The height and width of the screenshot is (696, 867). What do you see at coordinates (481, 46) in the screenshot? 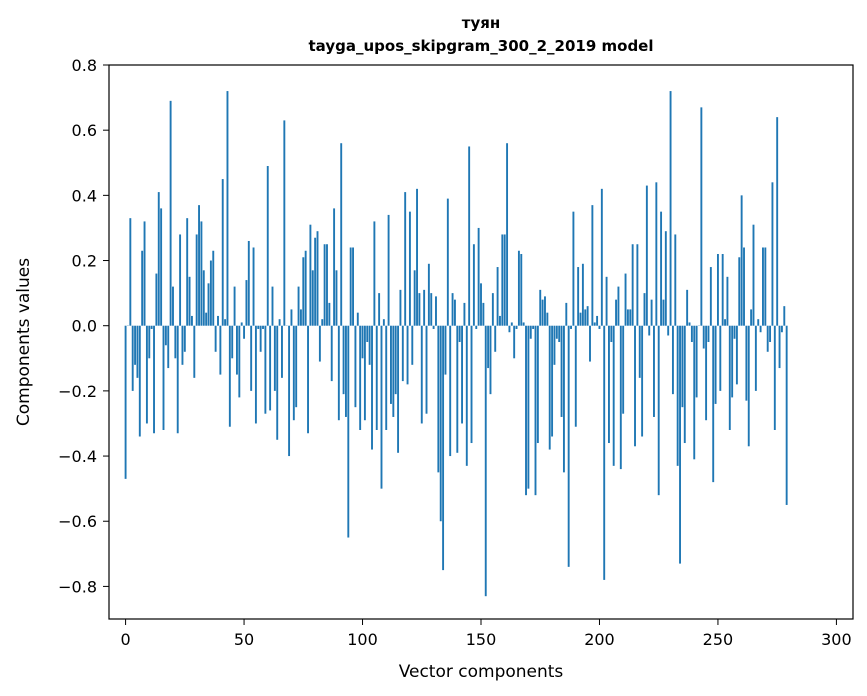
I see `chart-subtitle: tayga_upos_skipgram_300_2_2019 model` at bounding box center [481, 46].